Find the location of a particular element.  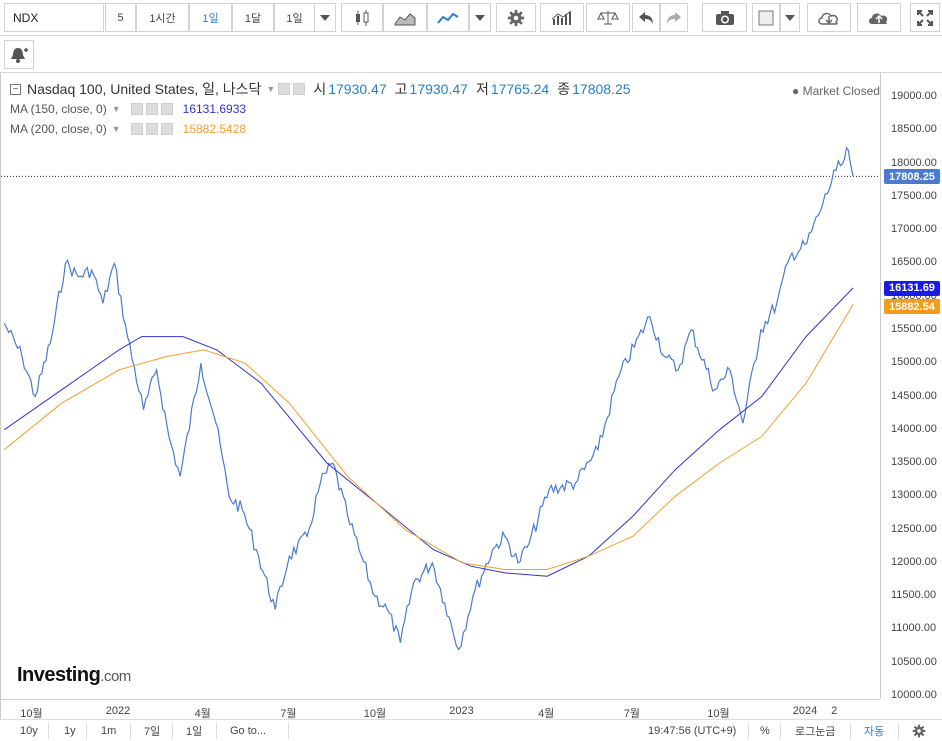

open-value: 17930.47 is located at coordinates (357, 89).